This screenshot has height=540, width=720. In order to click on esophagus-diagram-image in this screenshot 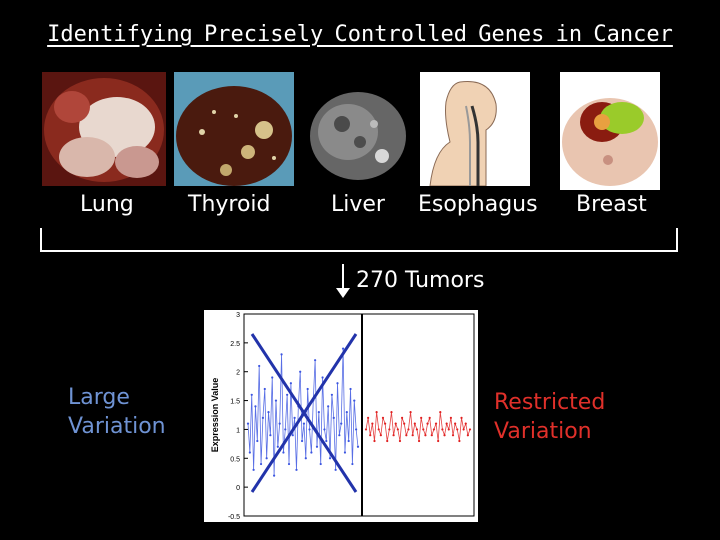, I will do `click(475, 129)`.